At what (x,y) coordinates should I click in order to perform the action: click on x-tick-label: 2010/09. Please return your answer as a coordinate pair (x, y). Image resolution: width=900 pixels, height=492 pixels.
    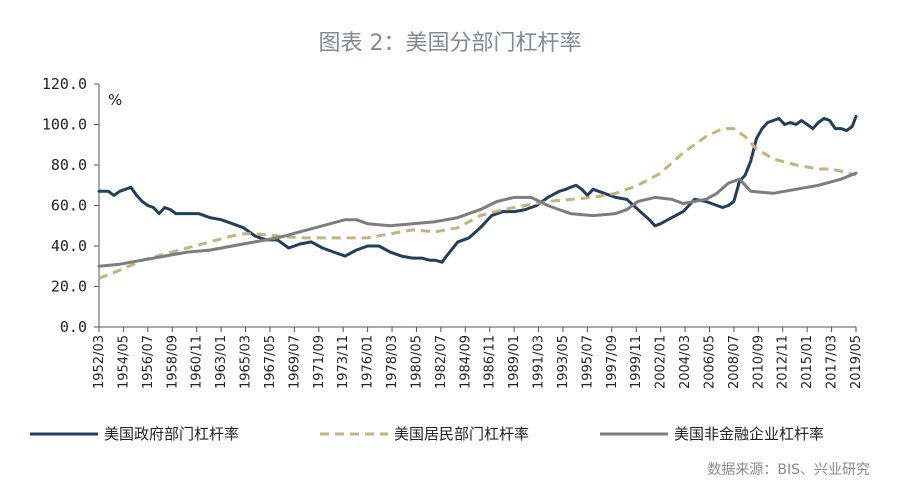
    Looking at the image, I should click on (758, 362).